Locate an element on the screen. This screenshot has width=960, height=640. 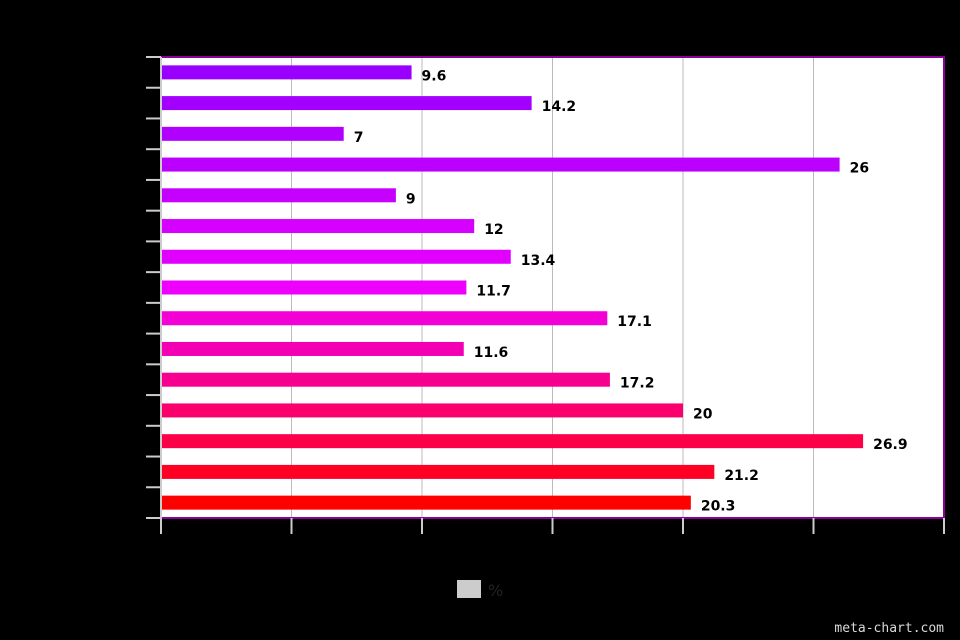
watermark: meta-chart.com is located at coordinates (889, 628).